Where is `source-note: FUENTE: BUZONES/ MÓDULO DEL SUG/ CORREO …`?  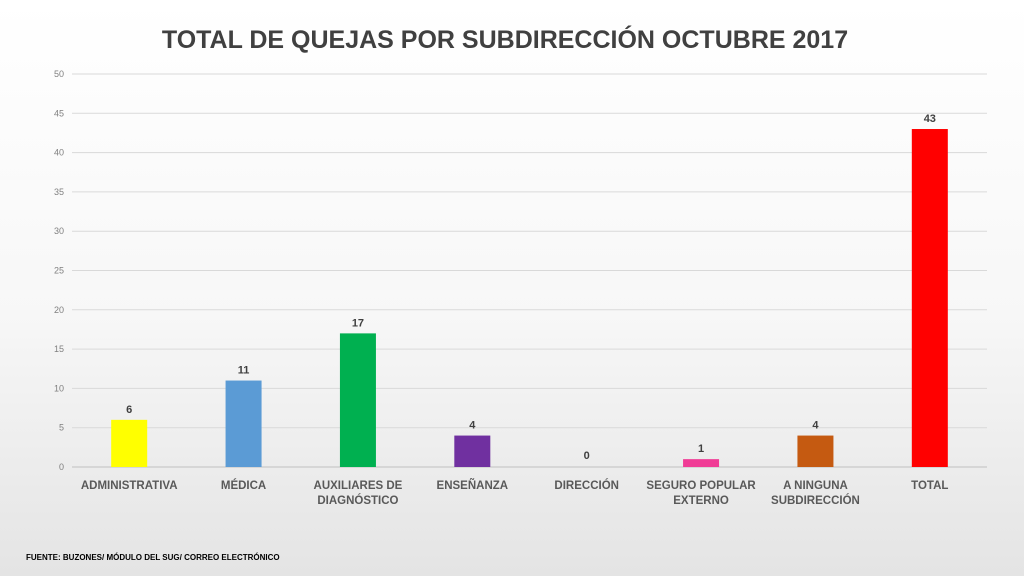 source-note: FUENTE: BUZONES/ MÓDULO DEL SUG/ CORREO … is located at coordinates (153, 557).